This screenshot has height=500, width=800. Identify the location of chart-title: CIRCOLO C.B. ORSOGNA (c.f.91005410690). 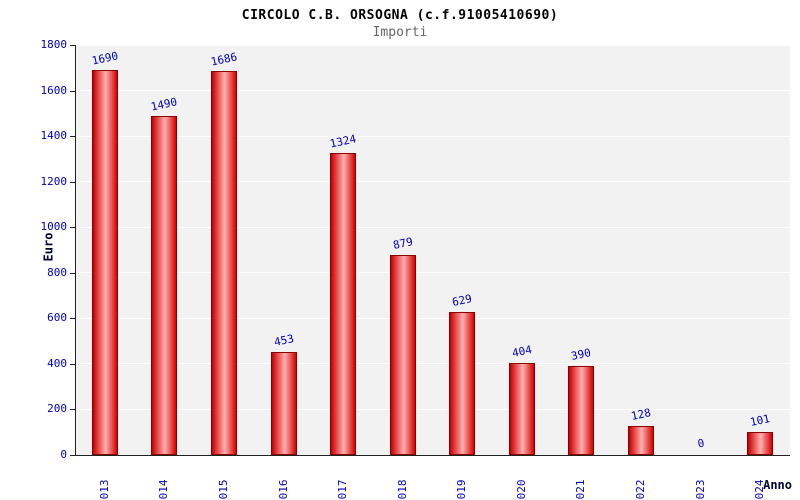
(400, 15).